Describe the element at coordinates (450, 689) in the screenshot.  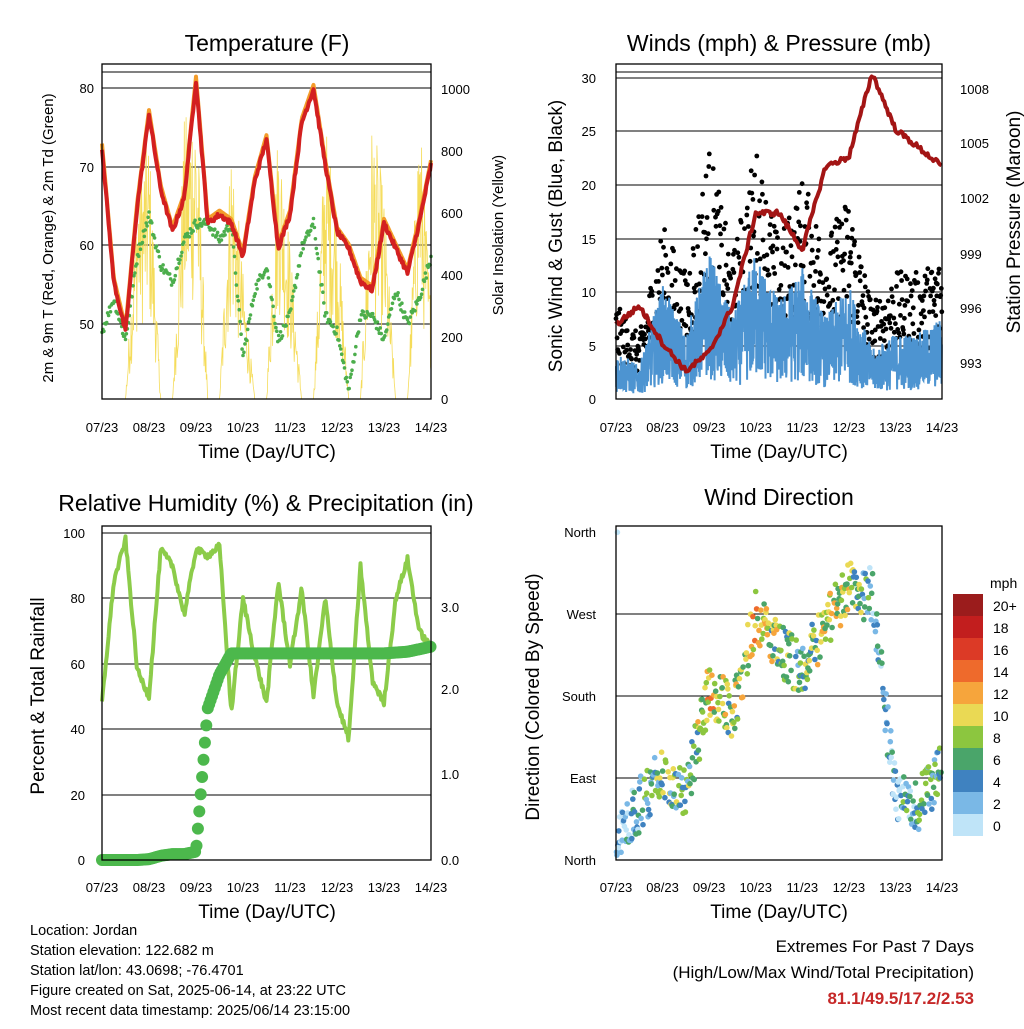
I see `humidity-y2tick-2: 2.0` at that location.